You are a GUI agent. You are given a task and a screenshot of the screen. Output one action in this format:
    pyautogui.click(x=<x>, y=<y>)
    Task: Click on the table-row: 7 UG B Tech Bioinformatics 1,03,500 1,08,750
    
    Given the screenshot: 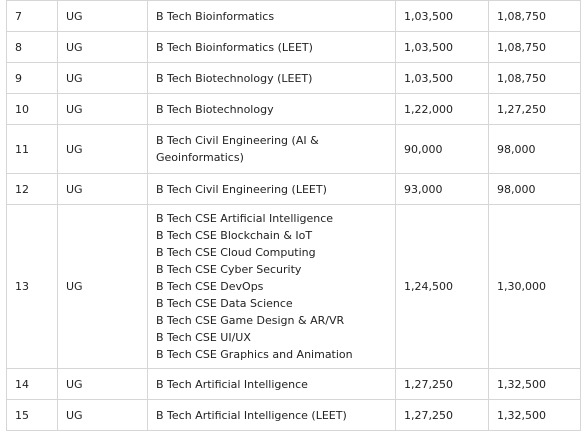 What is the action you would take?
    pyautogui.click(x=293, y=16)
    